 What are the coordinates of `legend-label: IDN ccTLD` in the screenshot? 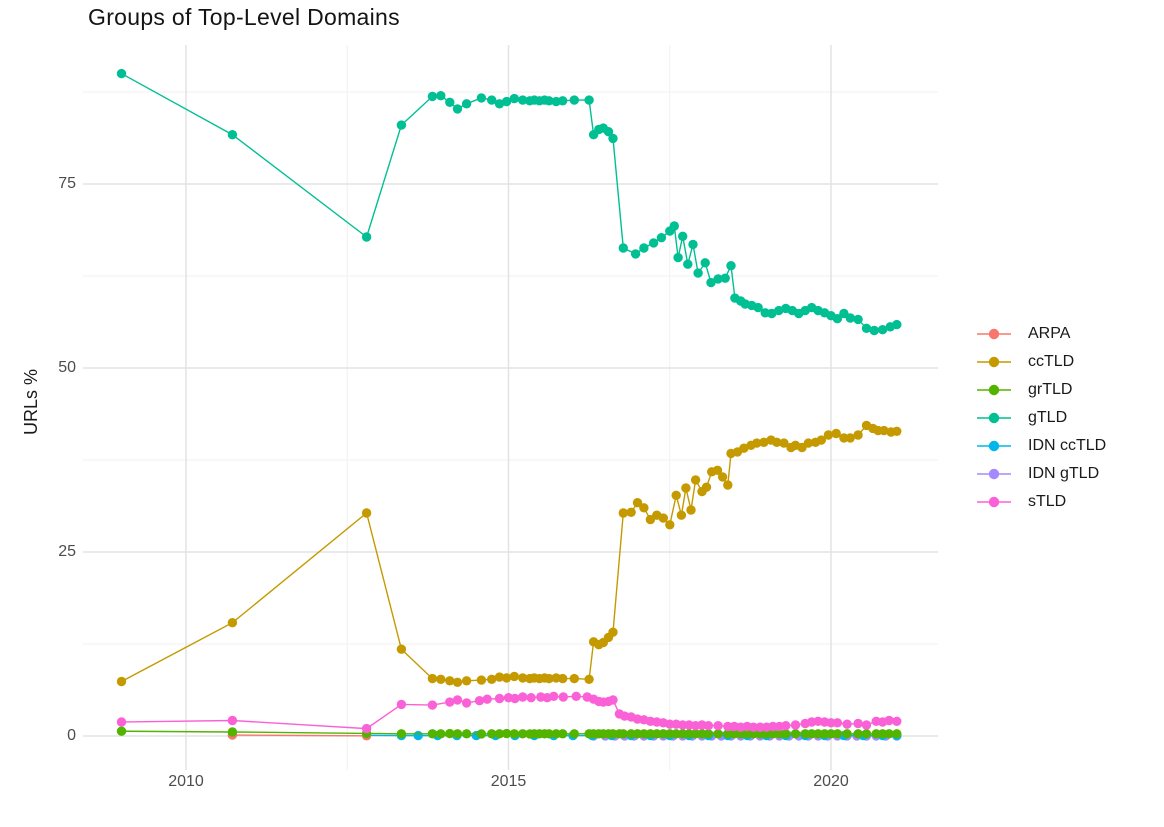 It's located at (1067, 445).